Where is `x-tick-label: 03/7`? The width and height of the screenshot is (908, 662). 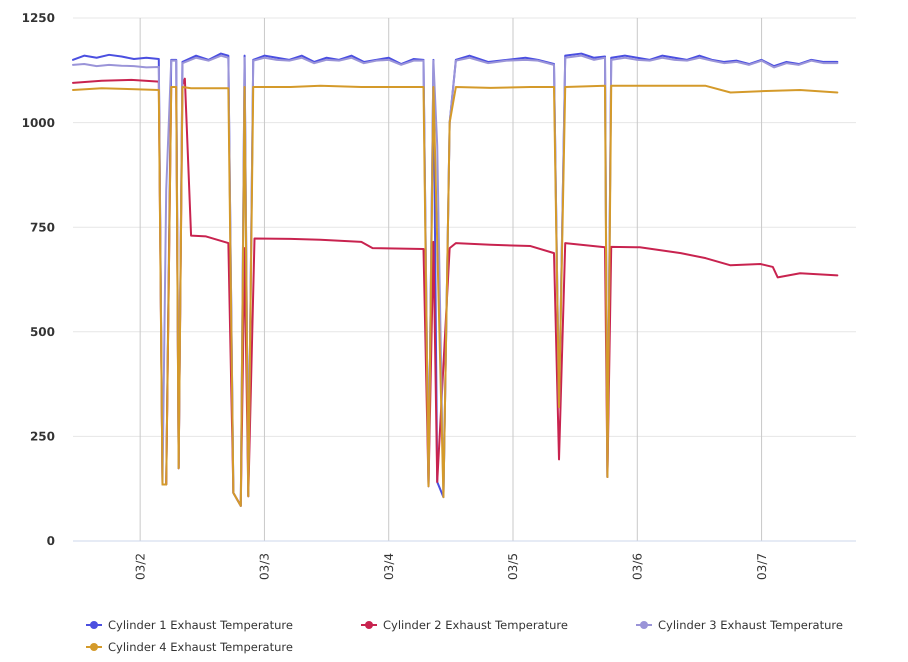
x-tick-label: 03/7 is located at coordinates (761, 566).